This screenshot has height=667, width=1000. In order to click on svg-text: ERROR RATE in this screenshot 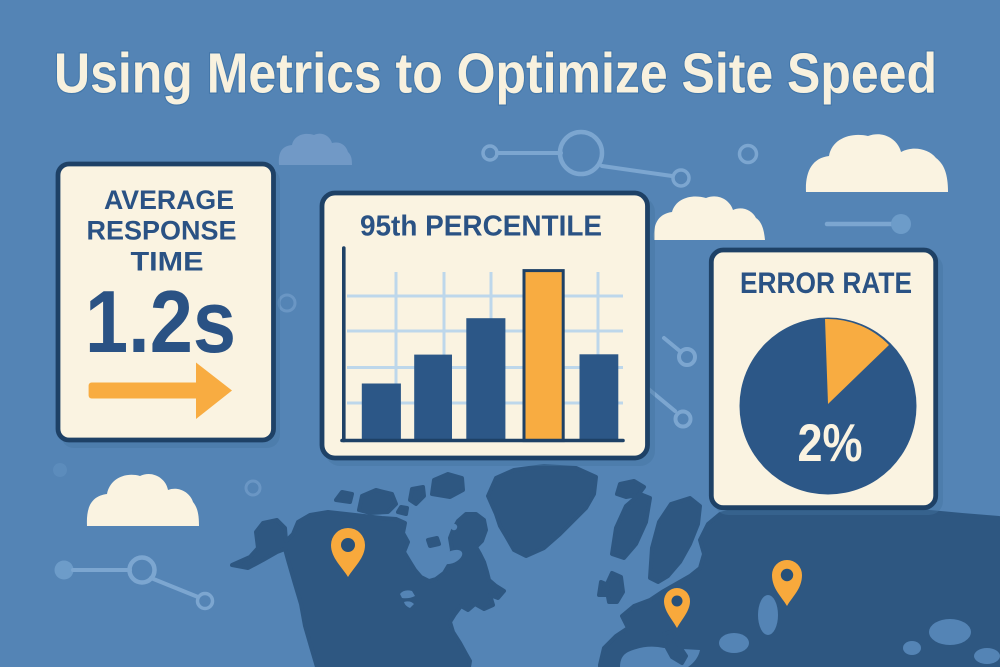, I will do `click(826, 283)`.